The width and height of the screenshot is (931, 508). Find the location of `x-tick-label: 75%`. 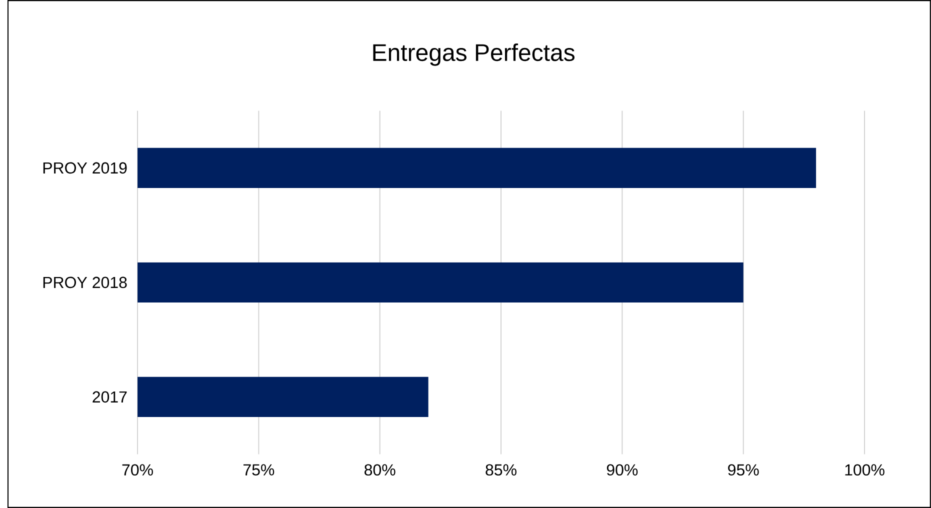

x-tick-label: 75% is located at coordinates (258, 470).